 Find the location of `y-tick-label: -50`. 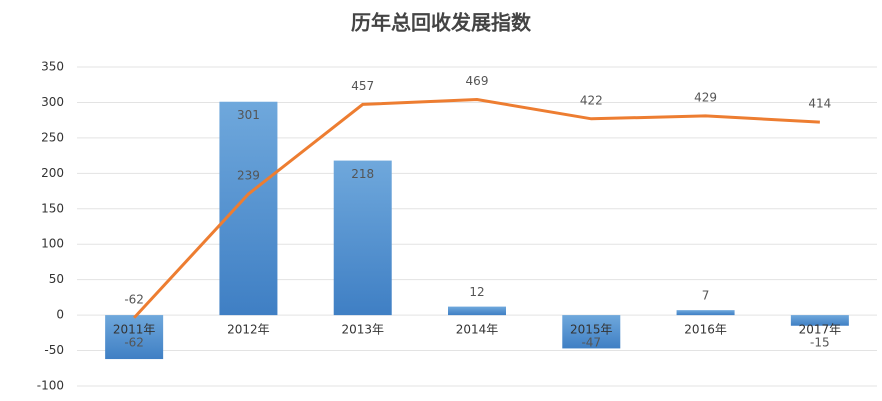

y-tick-label: -50 is located at coordinates (54, 350).